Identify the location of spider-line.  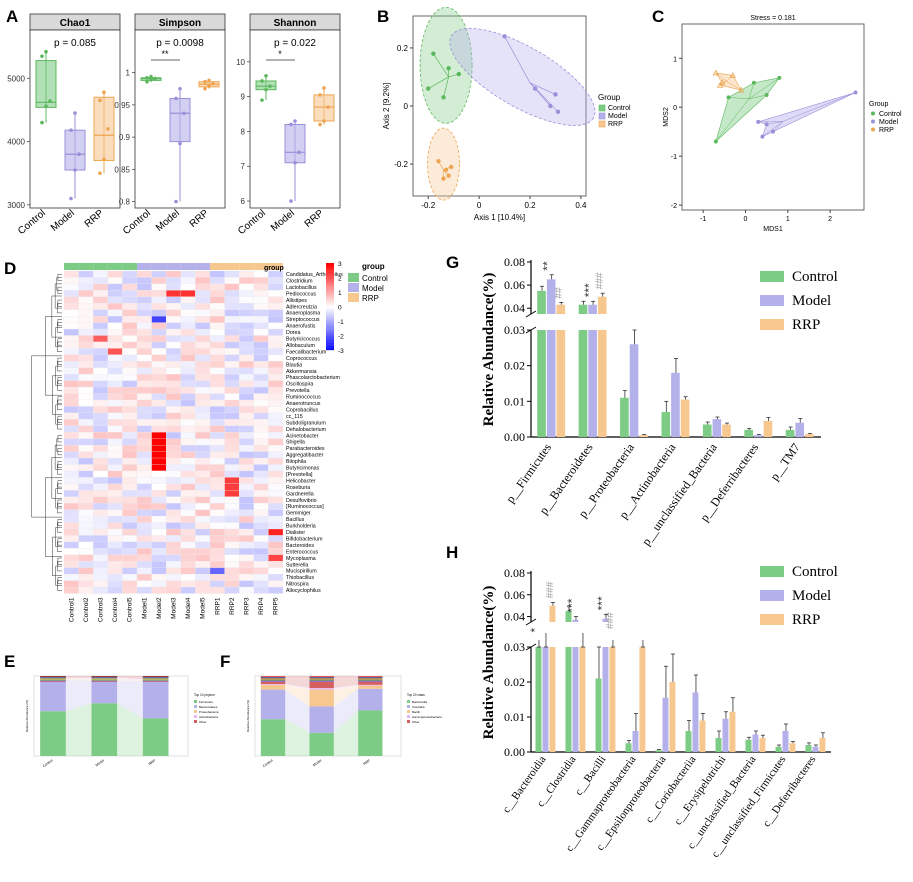
(738, 98).